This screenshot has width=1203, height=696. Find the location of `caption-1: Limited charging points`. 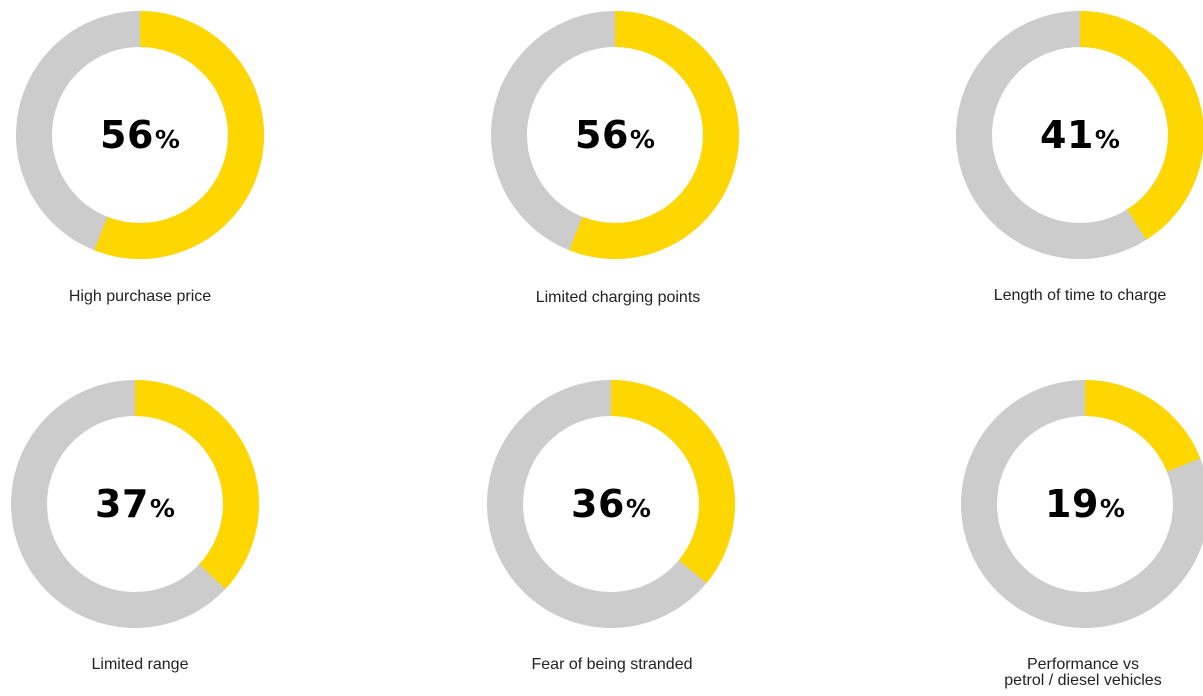

caption-1: Limited charging points is located at coordinates (618, 298).